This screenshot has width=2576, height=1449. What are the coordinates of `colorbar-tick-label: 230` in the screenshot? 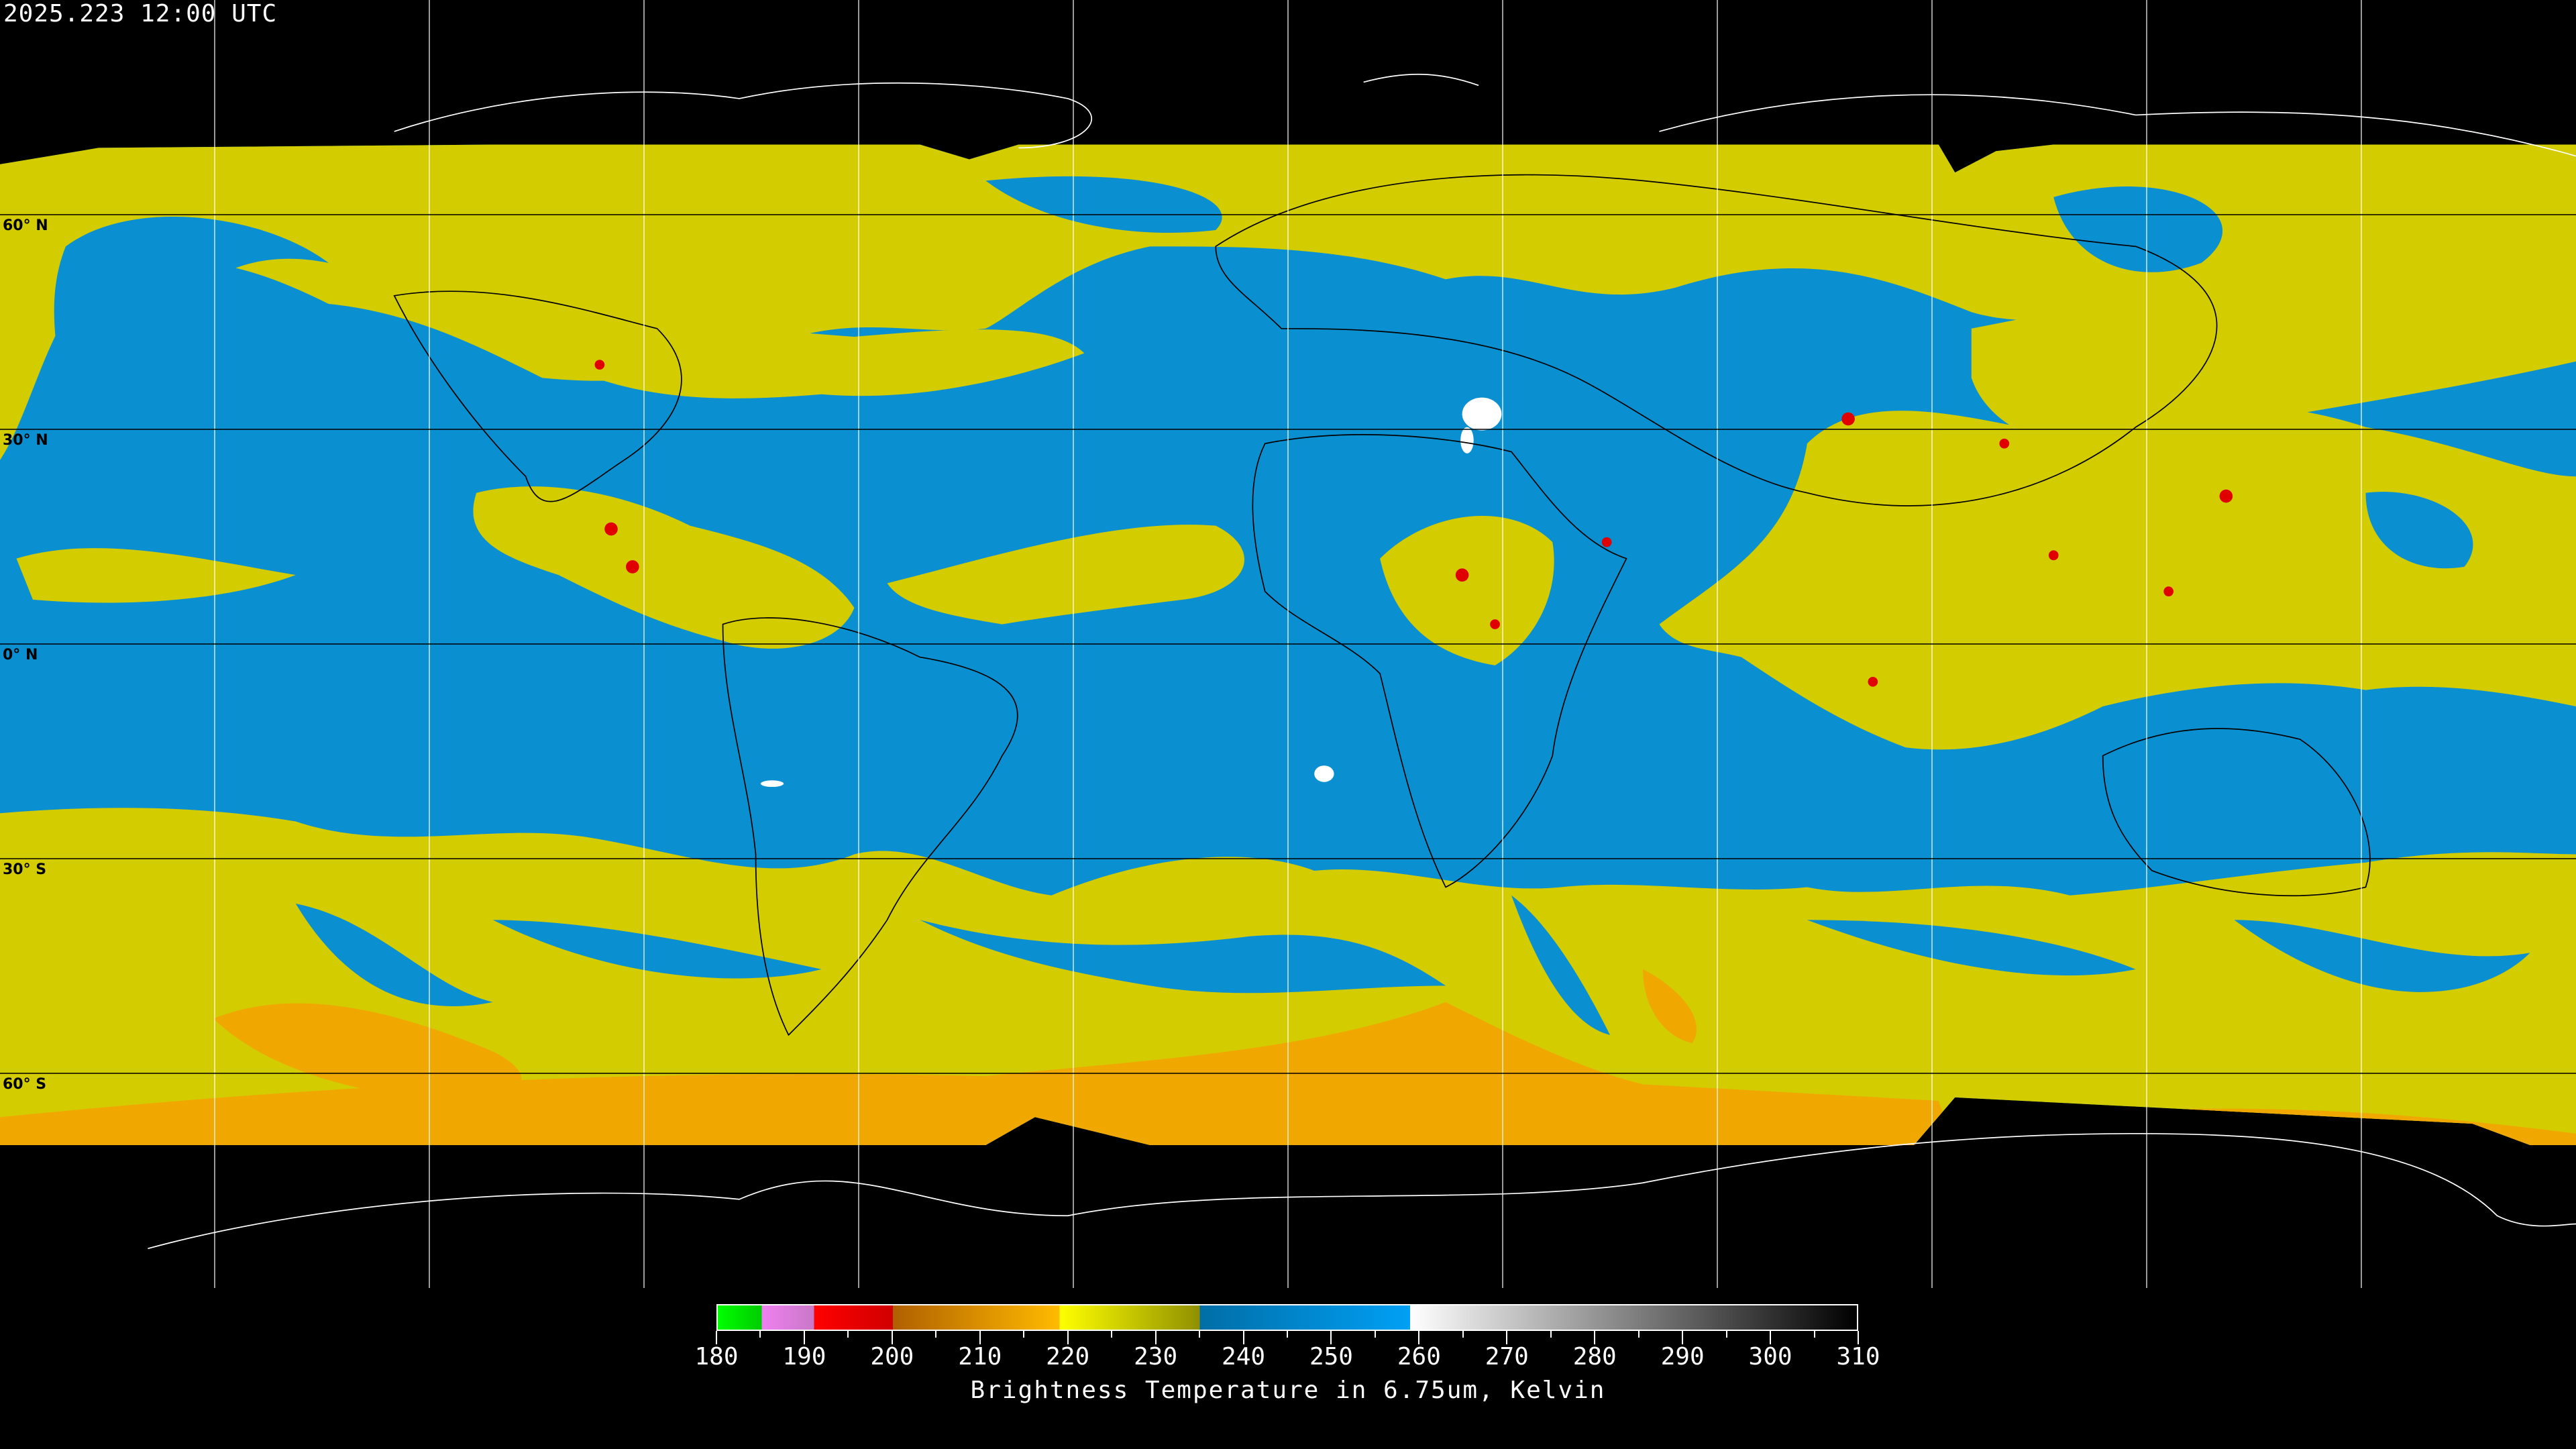 It's located at (1156, 1357).